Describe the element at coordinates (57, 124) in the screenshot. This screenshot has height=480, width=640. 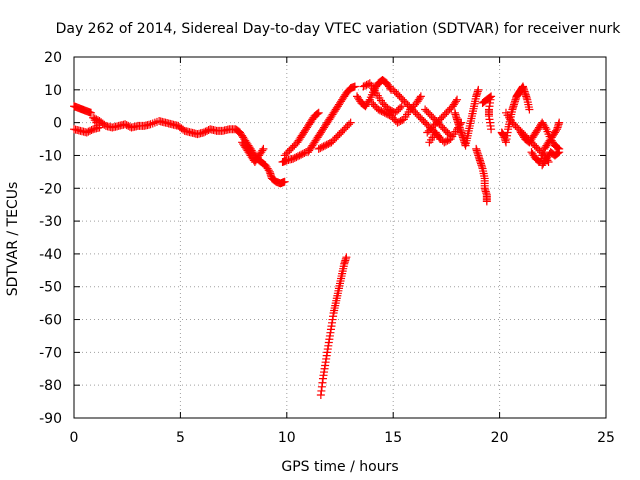
I see `y-tick-label: 0` at that location.